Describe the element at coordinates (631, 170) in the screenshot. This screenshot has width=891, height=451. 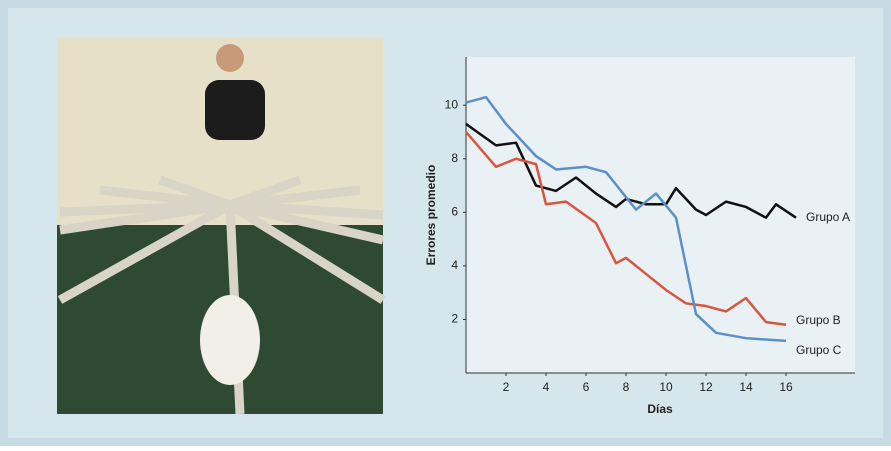
I see `line` at that location.